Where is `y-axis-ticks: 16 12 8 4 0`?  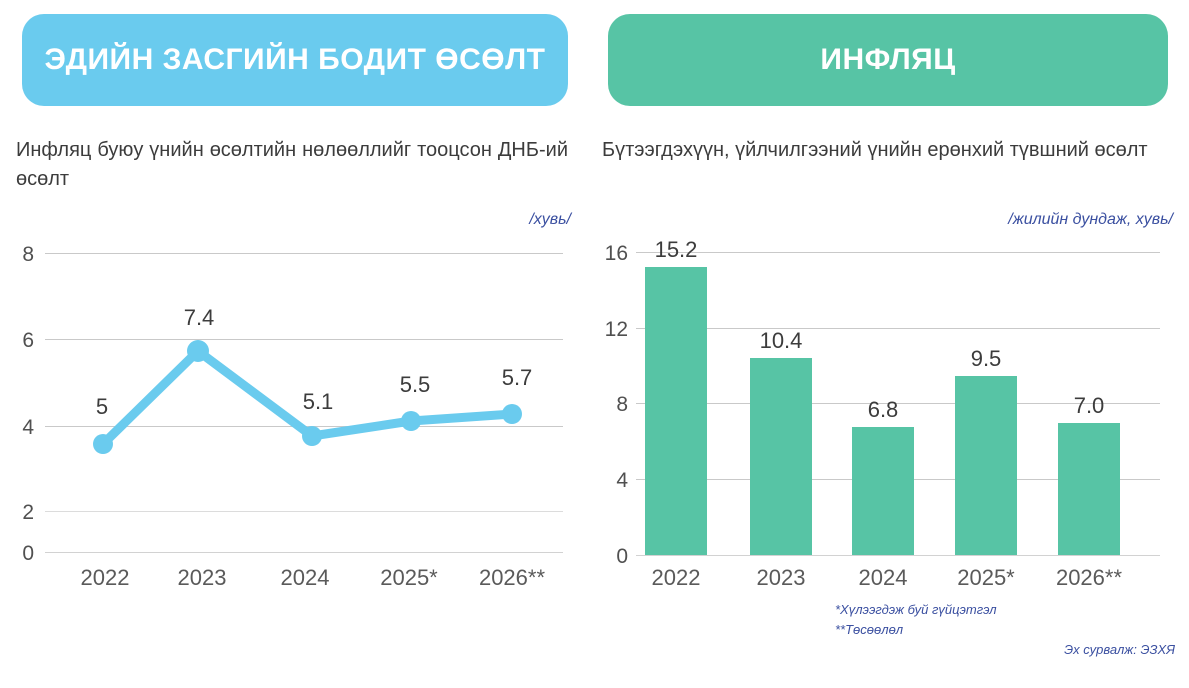
y-axis-ticks: 16 12 8 4 0 is located at coordinates (617, 405).